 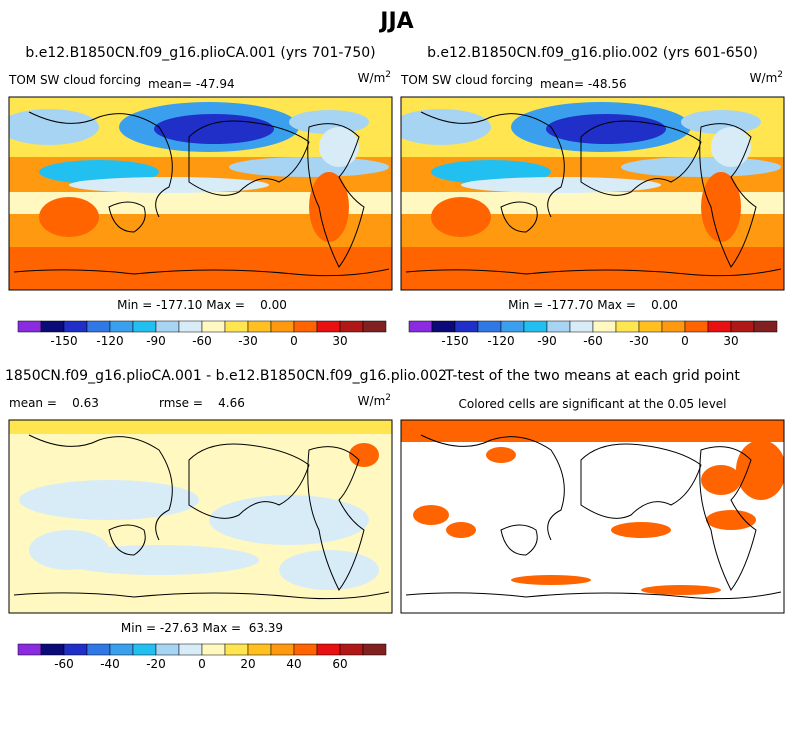 What do you see at coordinates (395, 21) in the screenshot?
I see `figure-title: JJA` at bounding box center [395, 21].